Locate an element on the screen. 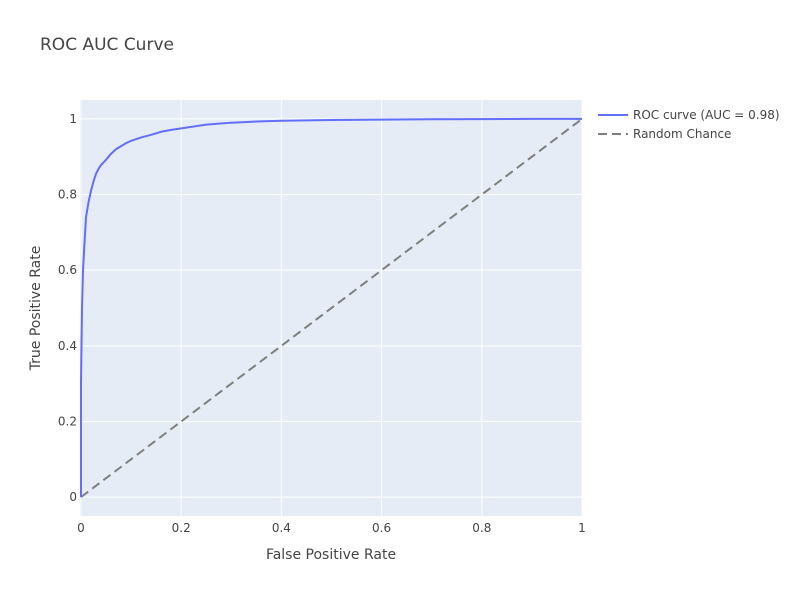 This screenshot has height=600, width=800. legend-label: ROC curve (AUC = 0.98) is located at coordinates (706, 115).